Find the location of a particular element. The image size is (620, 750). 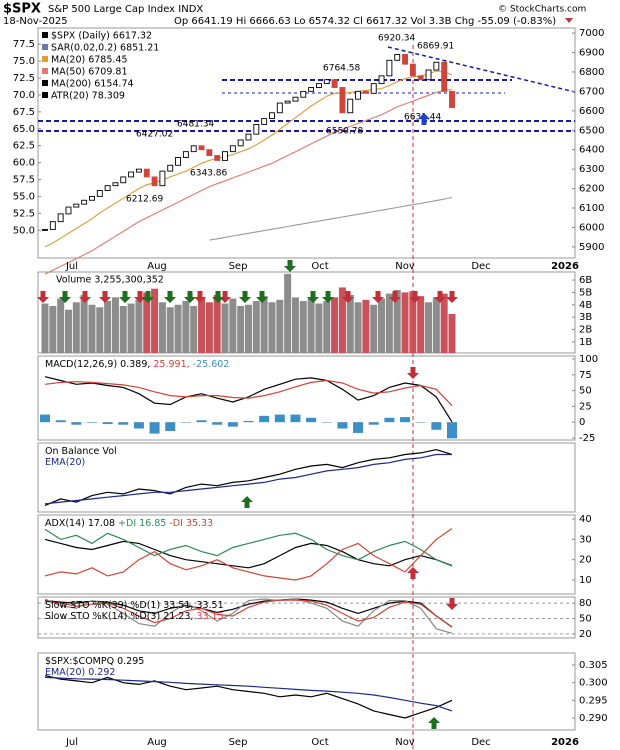

y-tick-label: 20 is located at coordinates (585, 560).